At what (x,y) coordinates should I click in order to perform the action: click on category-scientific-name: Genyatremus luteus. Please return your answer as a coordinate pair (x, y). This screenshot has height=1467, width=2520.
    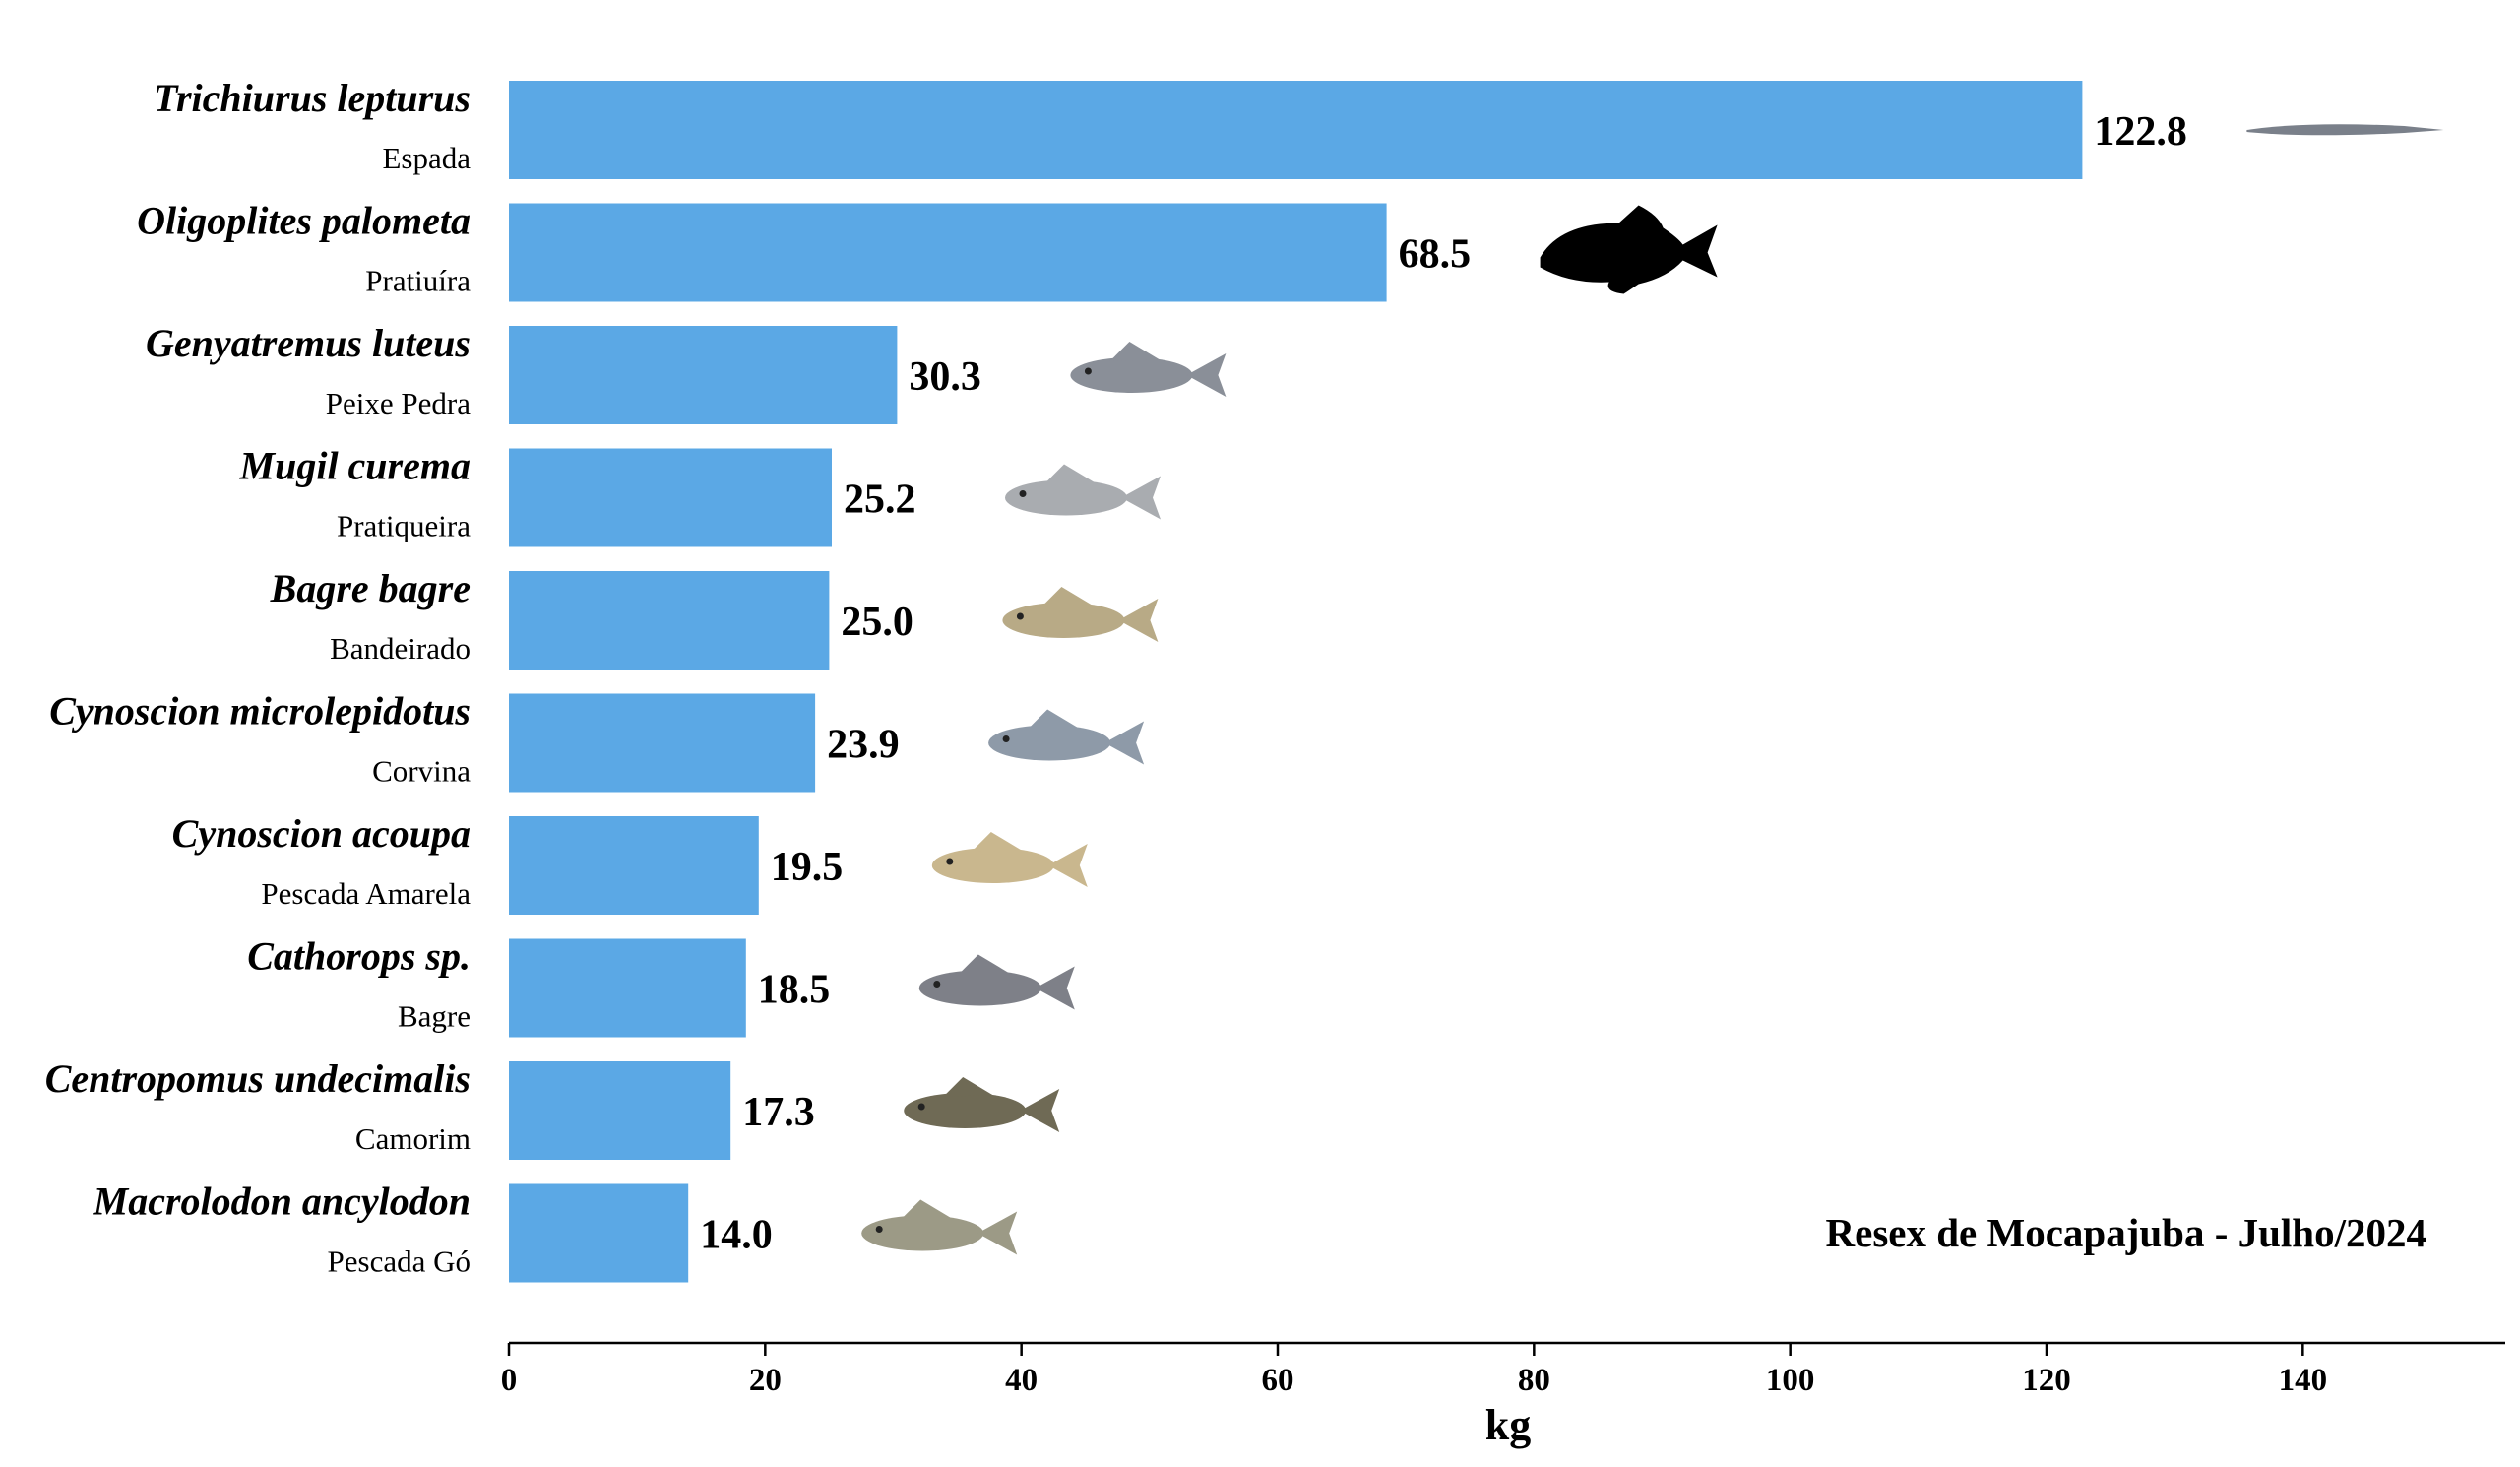
    Looking at the image, I should click on (308, 343).